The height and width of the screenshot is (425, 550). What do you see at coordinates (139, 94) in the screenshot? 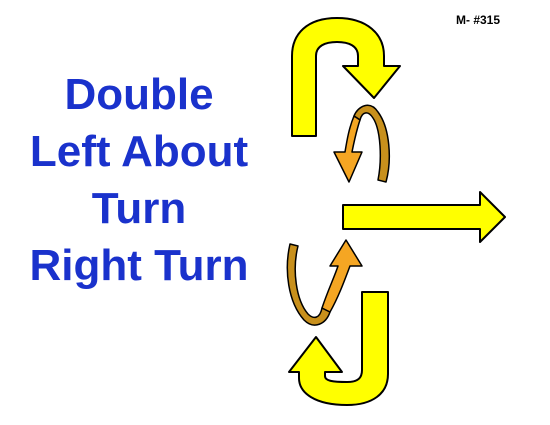
I see `title-line-1: Double` at bounding box center [139, 94].